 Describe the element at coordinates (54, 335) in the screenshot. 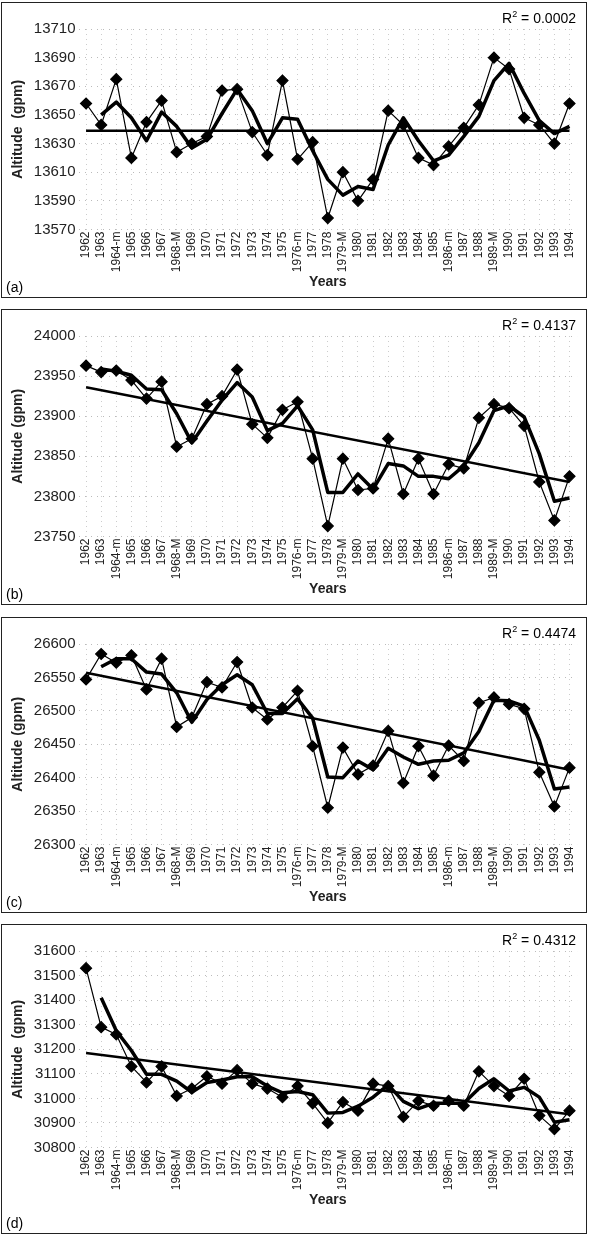

I see `y-tick-label: 24000` at that location.